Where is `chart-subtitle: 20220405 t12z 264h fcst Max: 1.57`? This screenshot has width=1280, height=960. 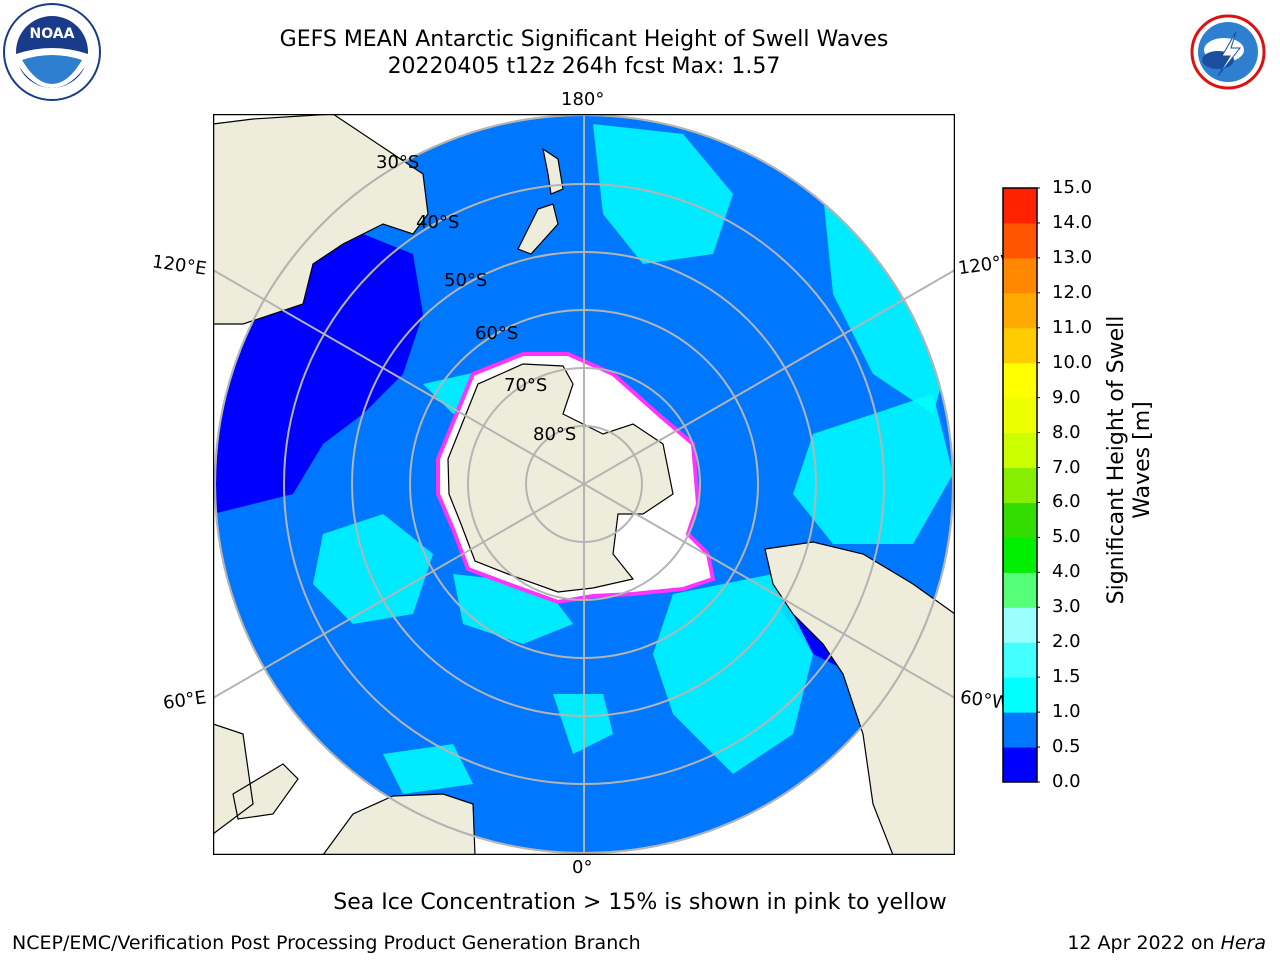 chart-subtitle: 20220405 t12z 264h fcst Max: 1.57 is located at coordinates (584, 66).